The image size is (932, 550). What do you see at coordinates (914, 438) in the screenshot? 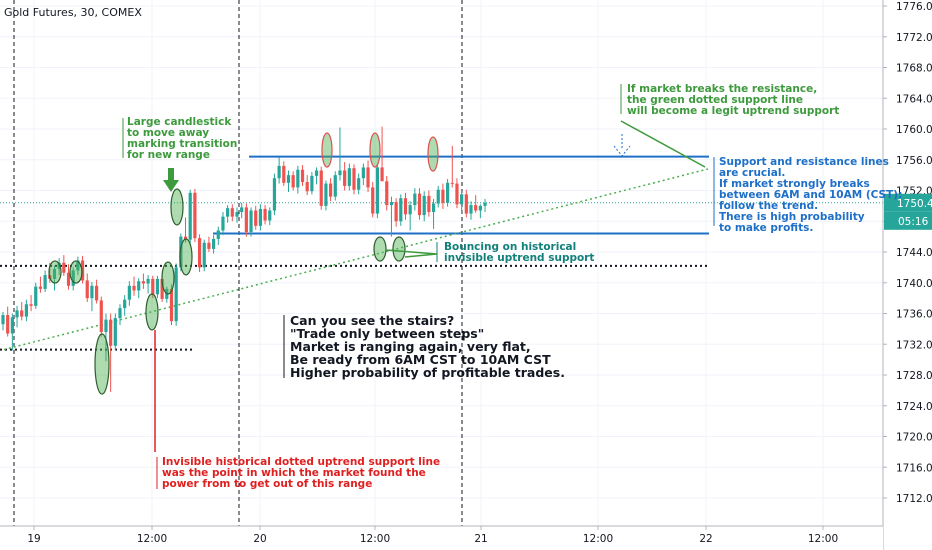
I see `price-tick-label: 1720.0` at bounding box center [914, 438].